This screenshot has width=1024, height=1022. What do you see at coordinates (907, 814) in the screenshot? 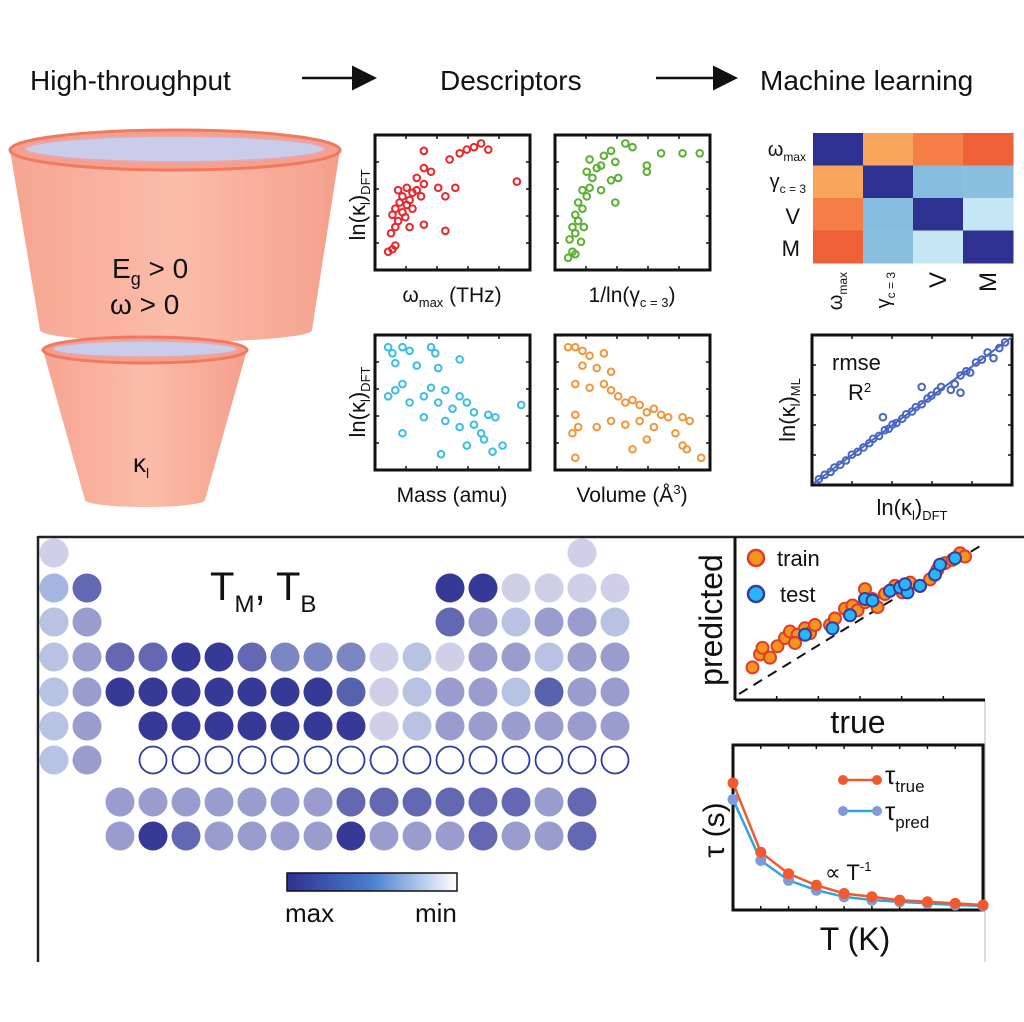
I see `legend-tau-pred: τpred` at bounding box center [907, 814].